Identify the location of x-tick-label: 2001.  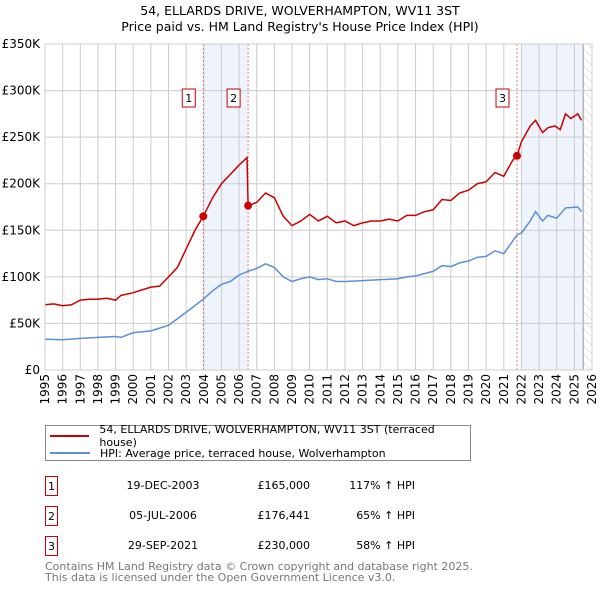
(151, 389).